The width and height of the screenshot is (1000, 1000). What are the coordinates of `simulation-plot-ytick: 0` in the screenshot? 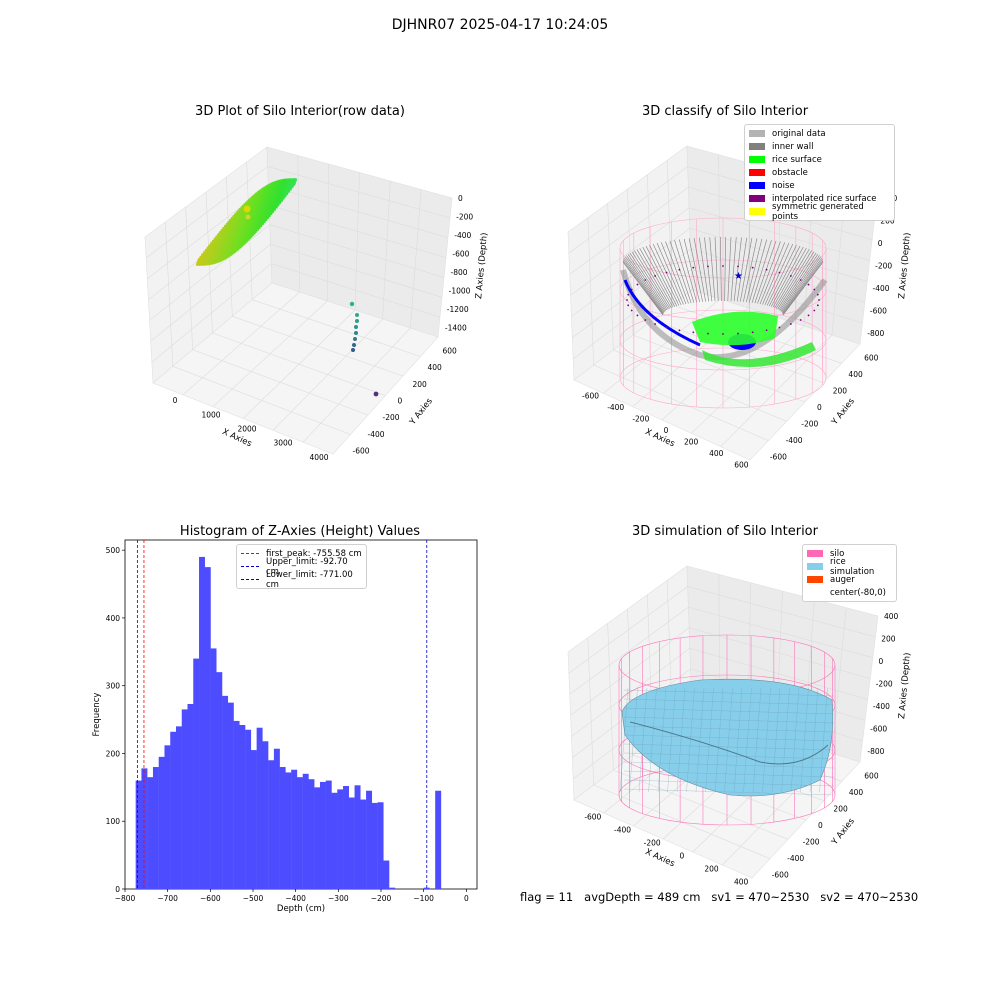 It's located at (820, 825).